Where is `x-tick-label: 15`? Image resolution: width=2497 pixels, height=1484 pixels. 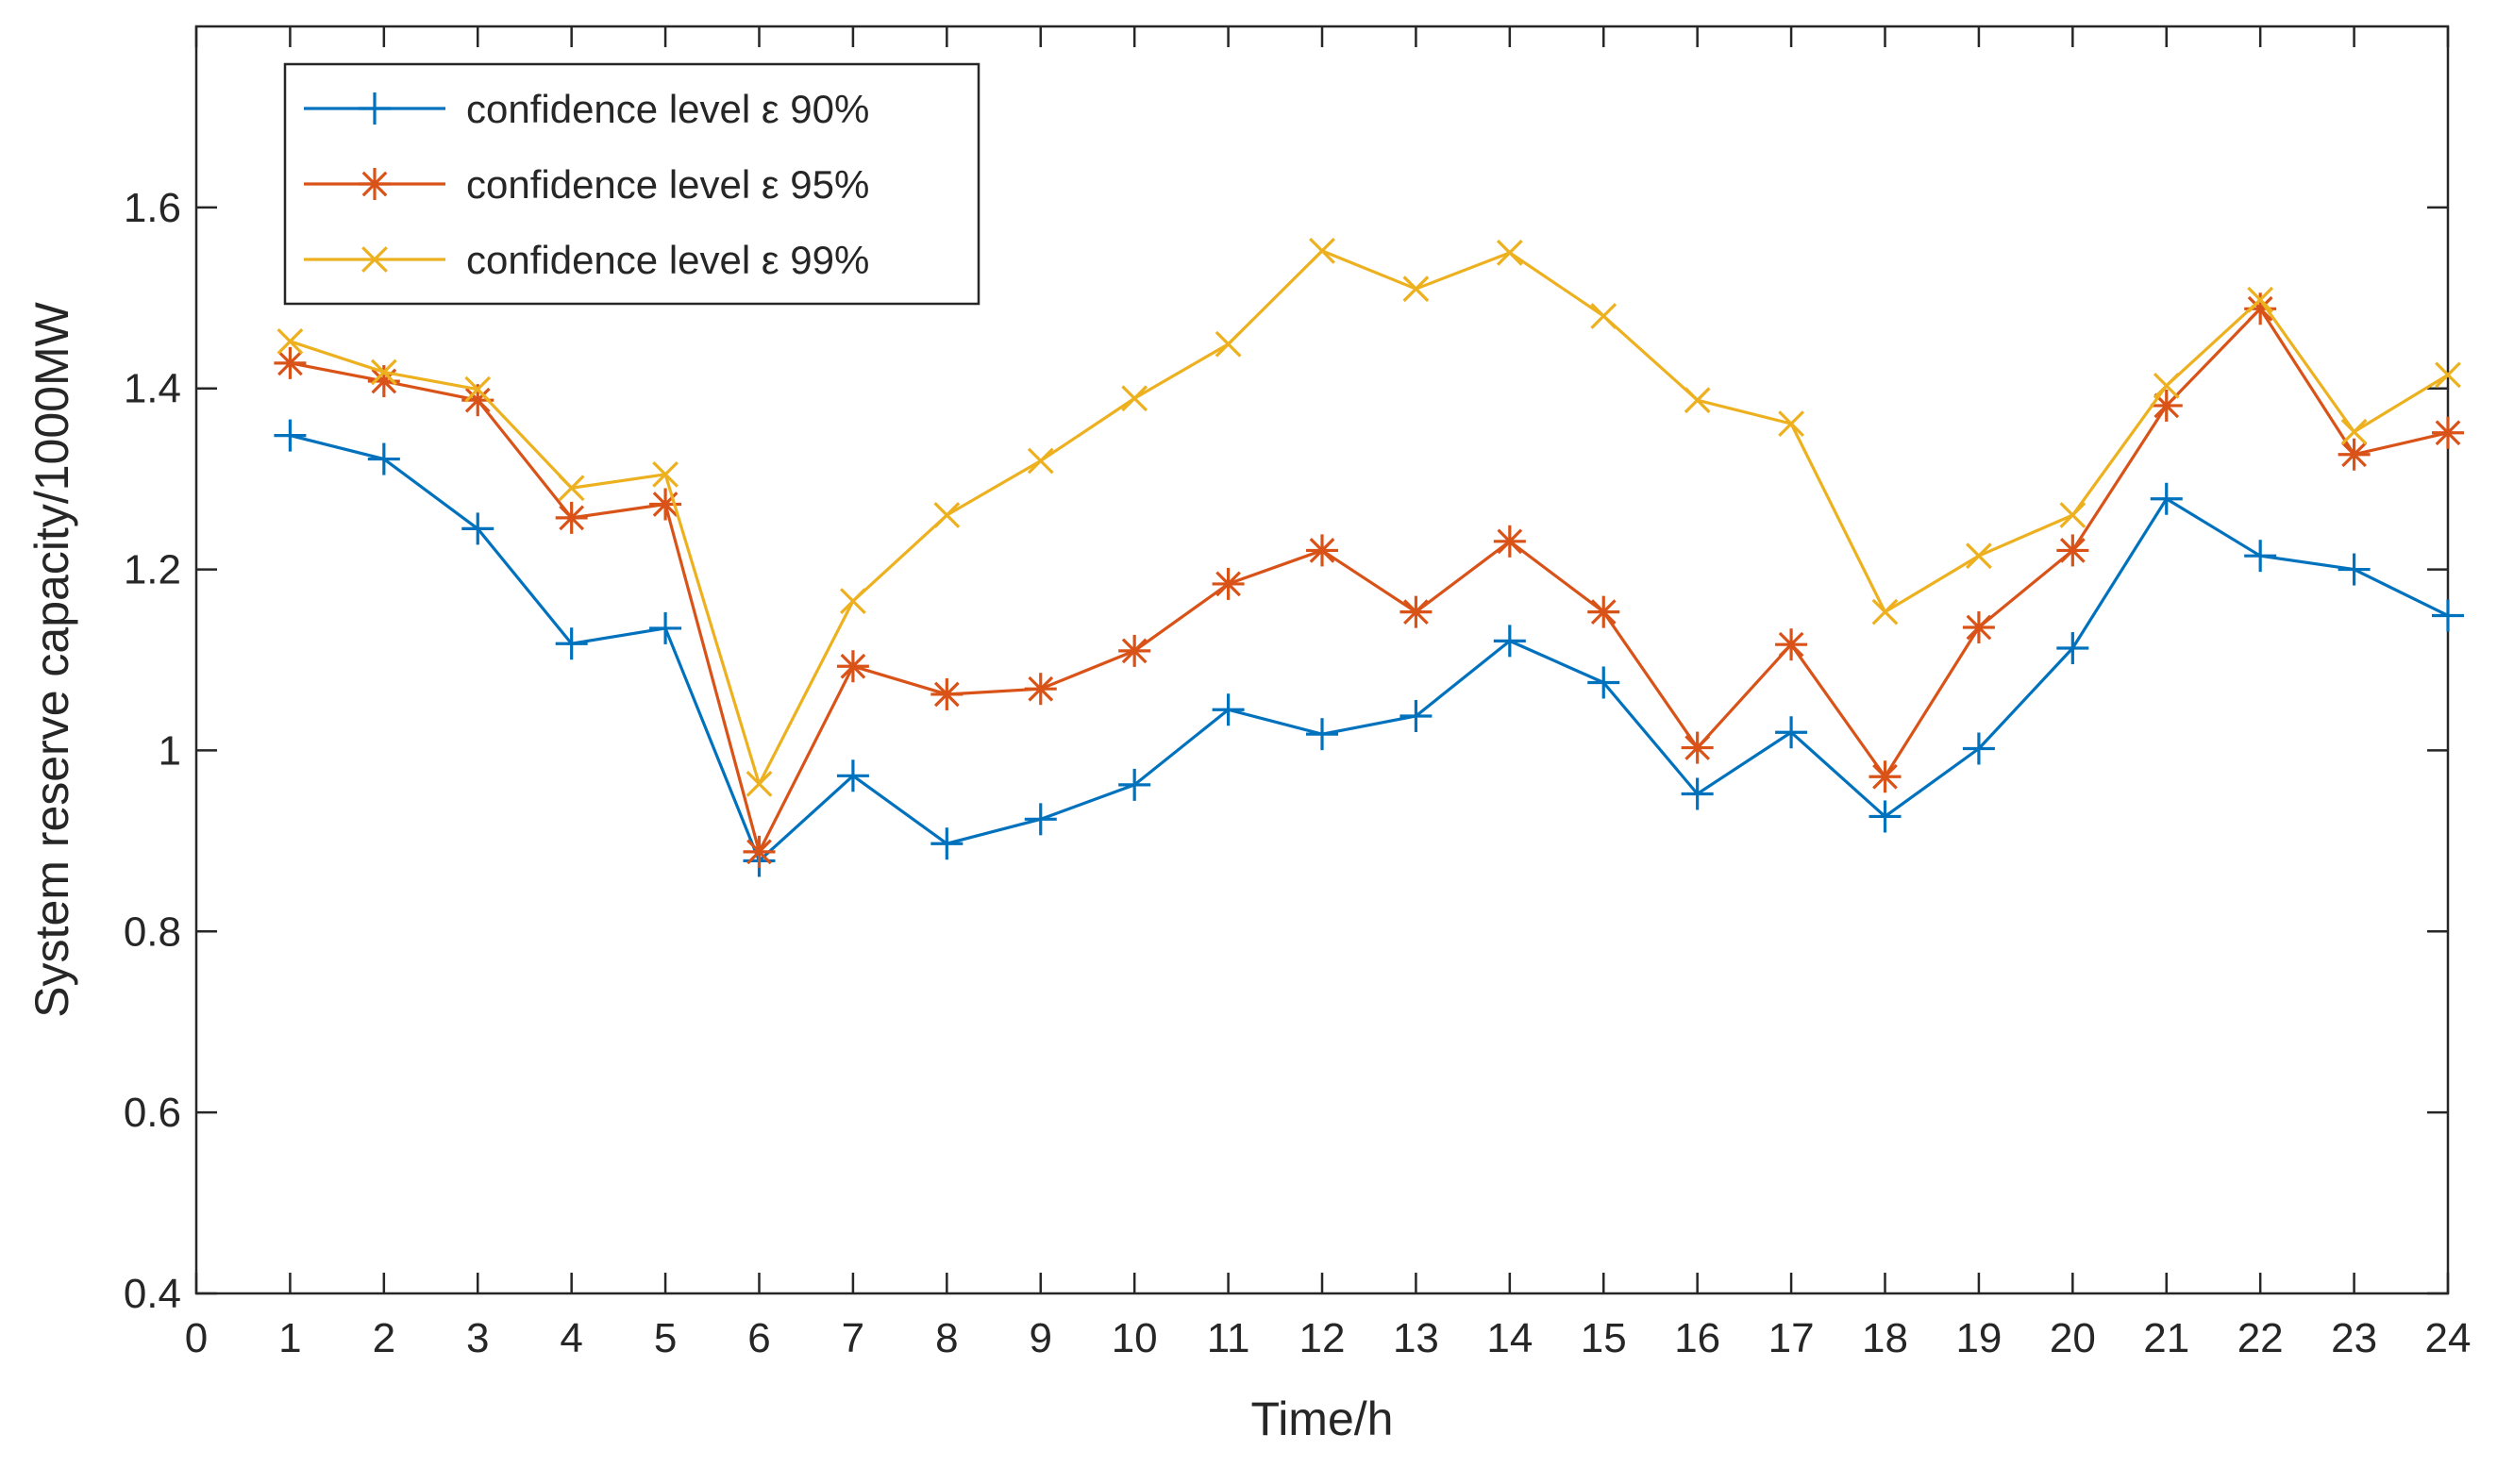 x-tick-label: 15 is located at coordinates (1604, 1338).